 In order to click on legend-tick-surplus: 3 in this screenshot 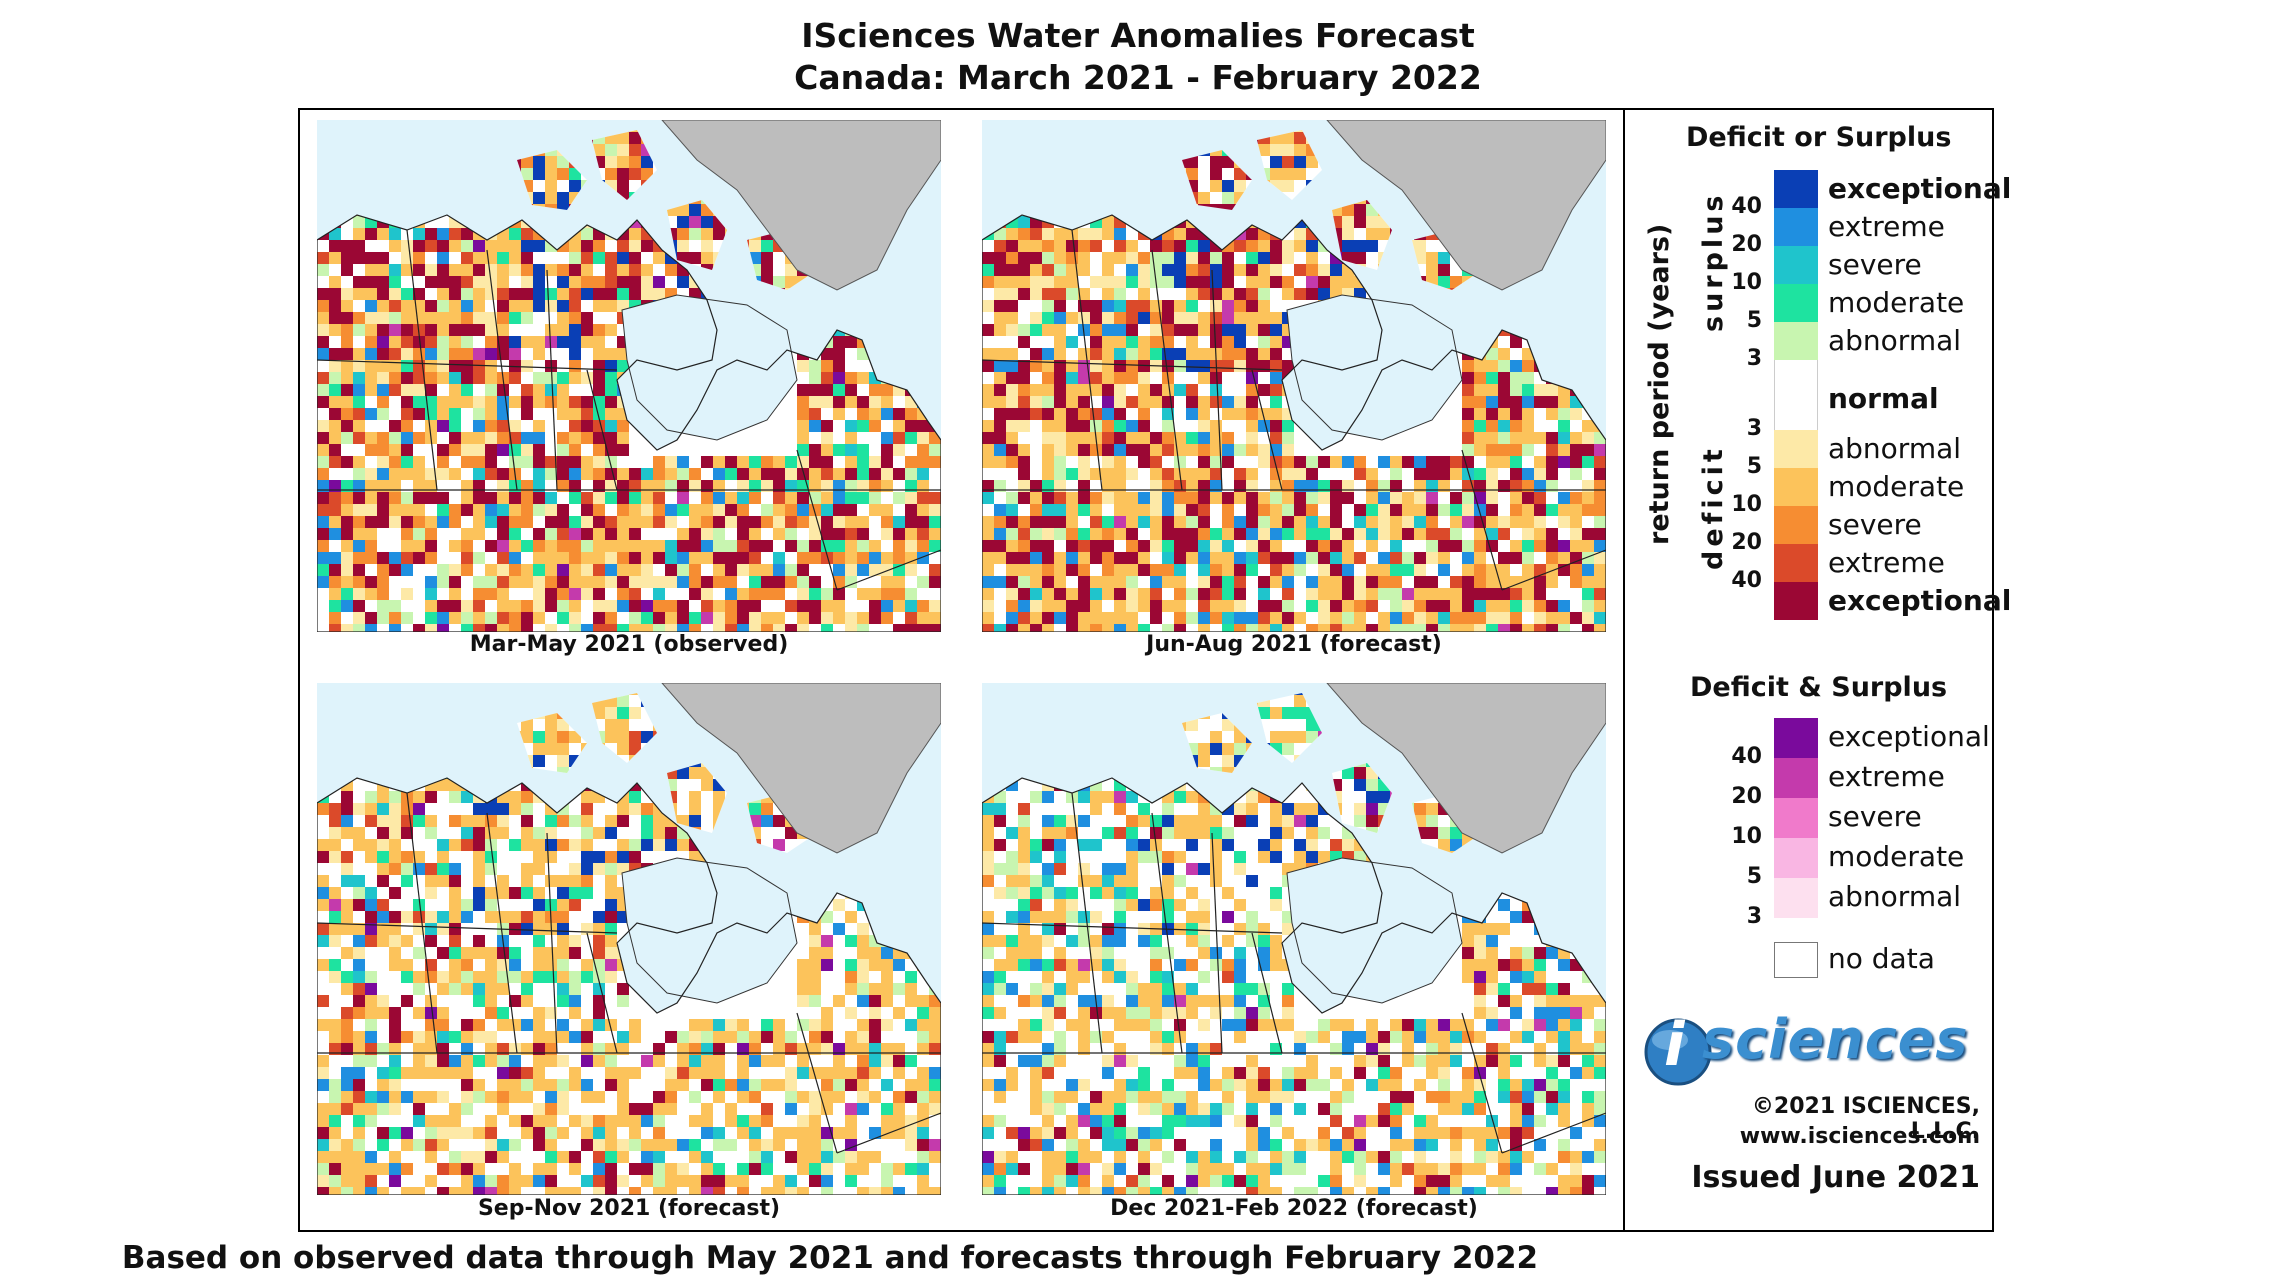, I will do `click(1754, 358)`.